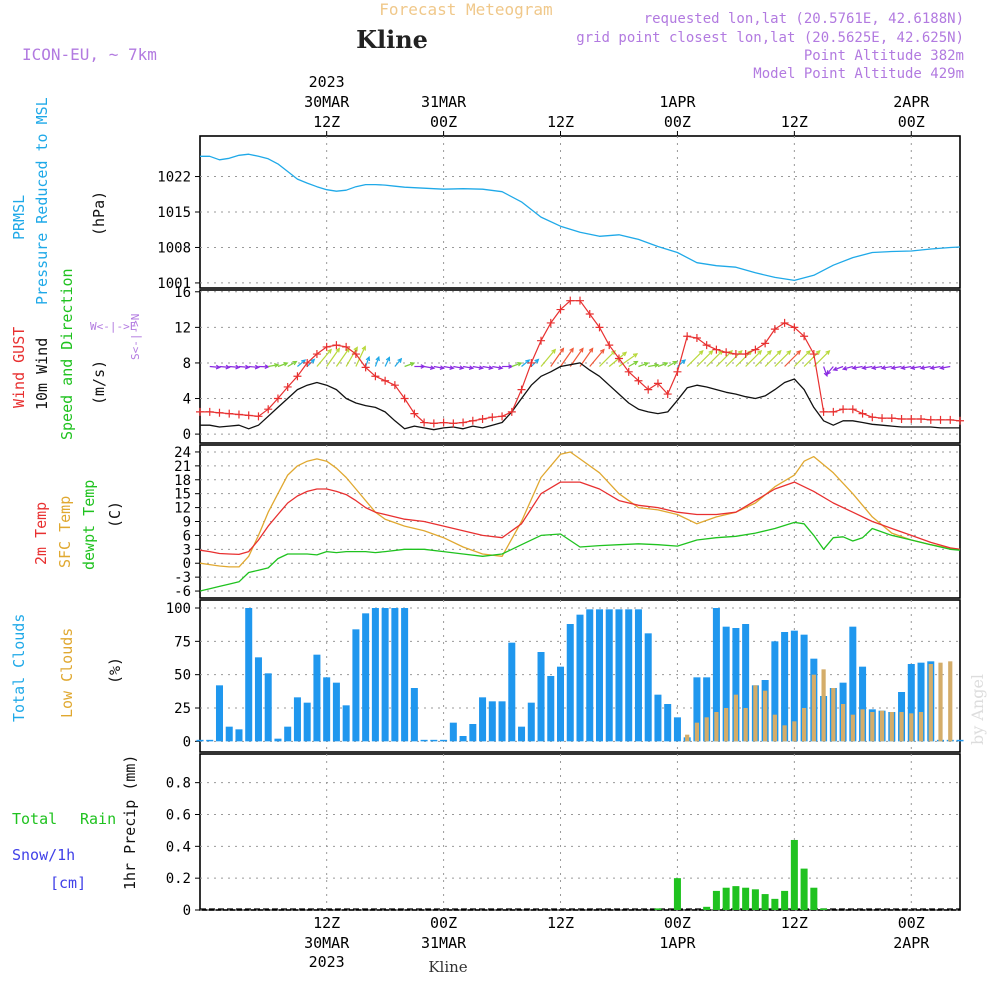 The image size is (1000, 1000). Describe the element at coordinates (187, 742) in the screenshot. I see `clouds-ytick-label: 0` at that location.